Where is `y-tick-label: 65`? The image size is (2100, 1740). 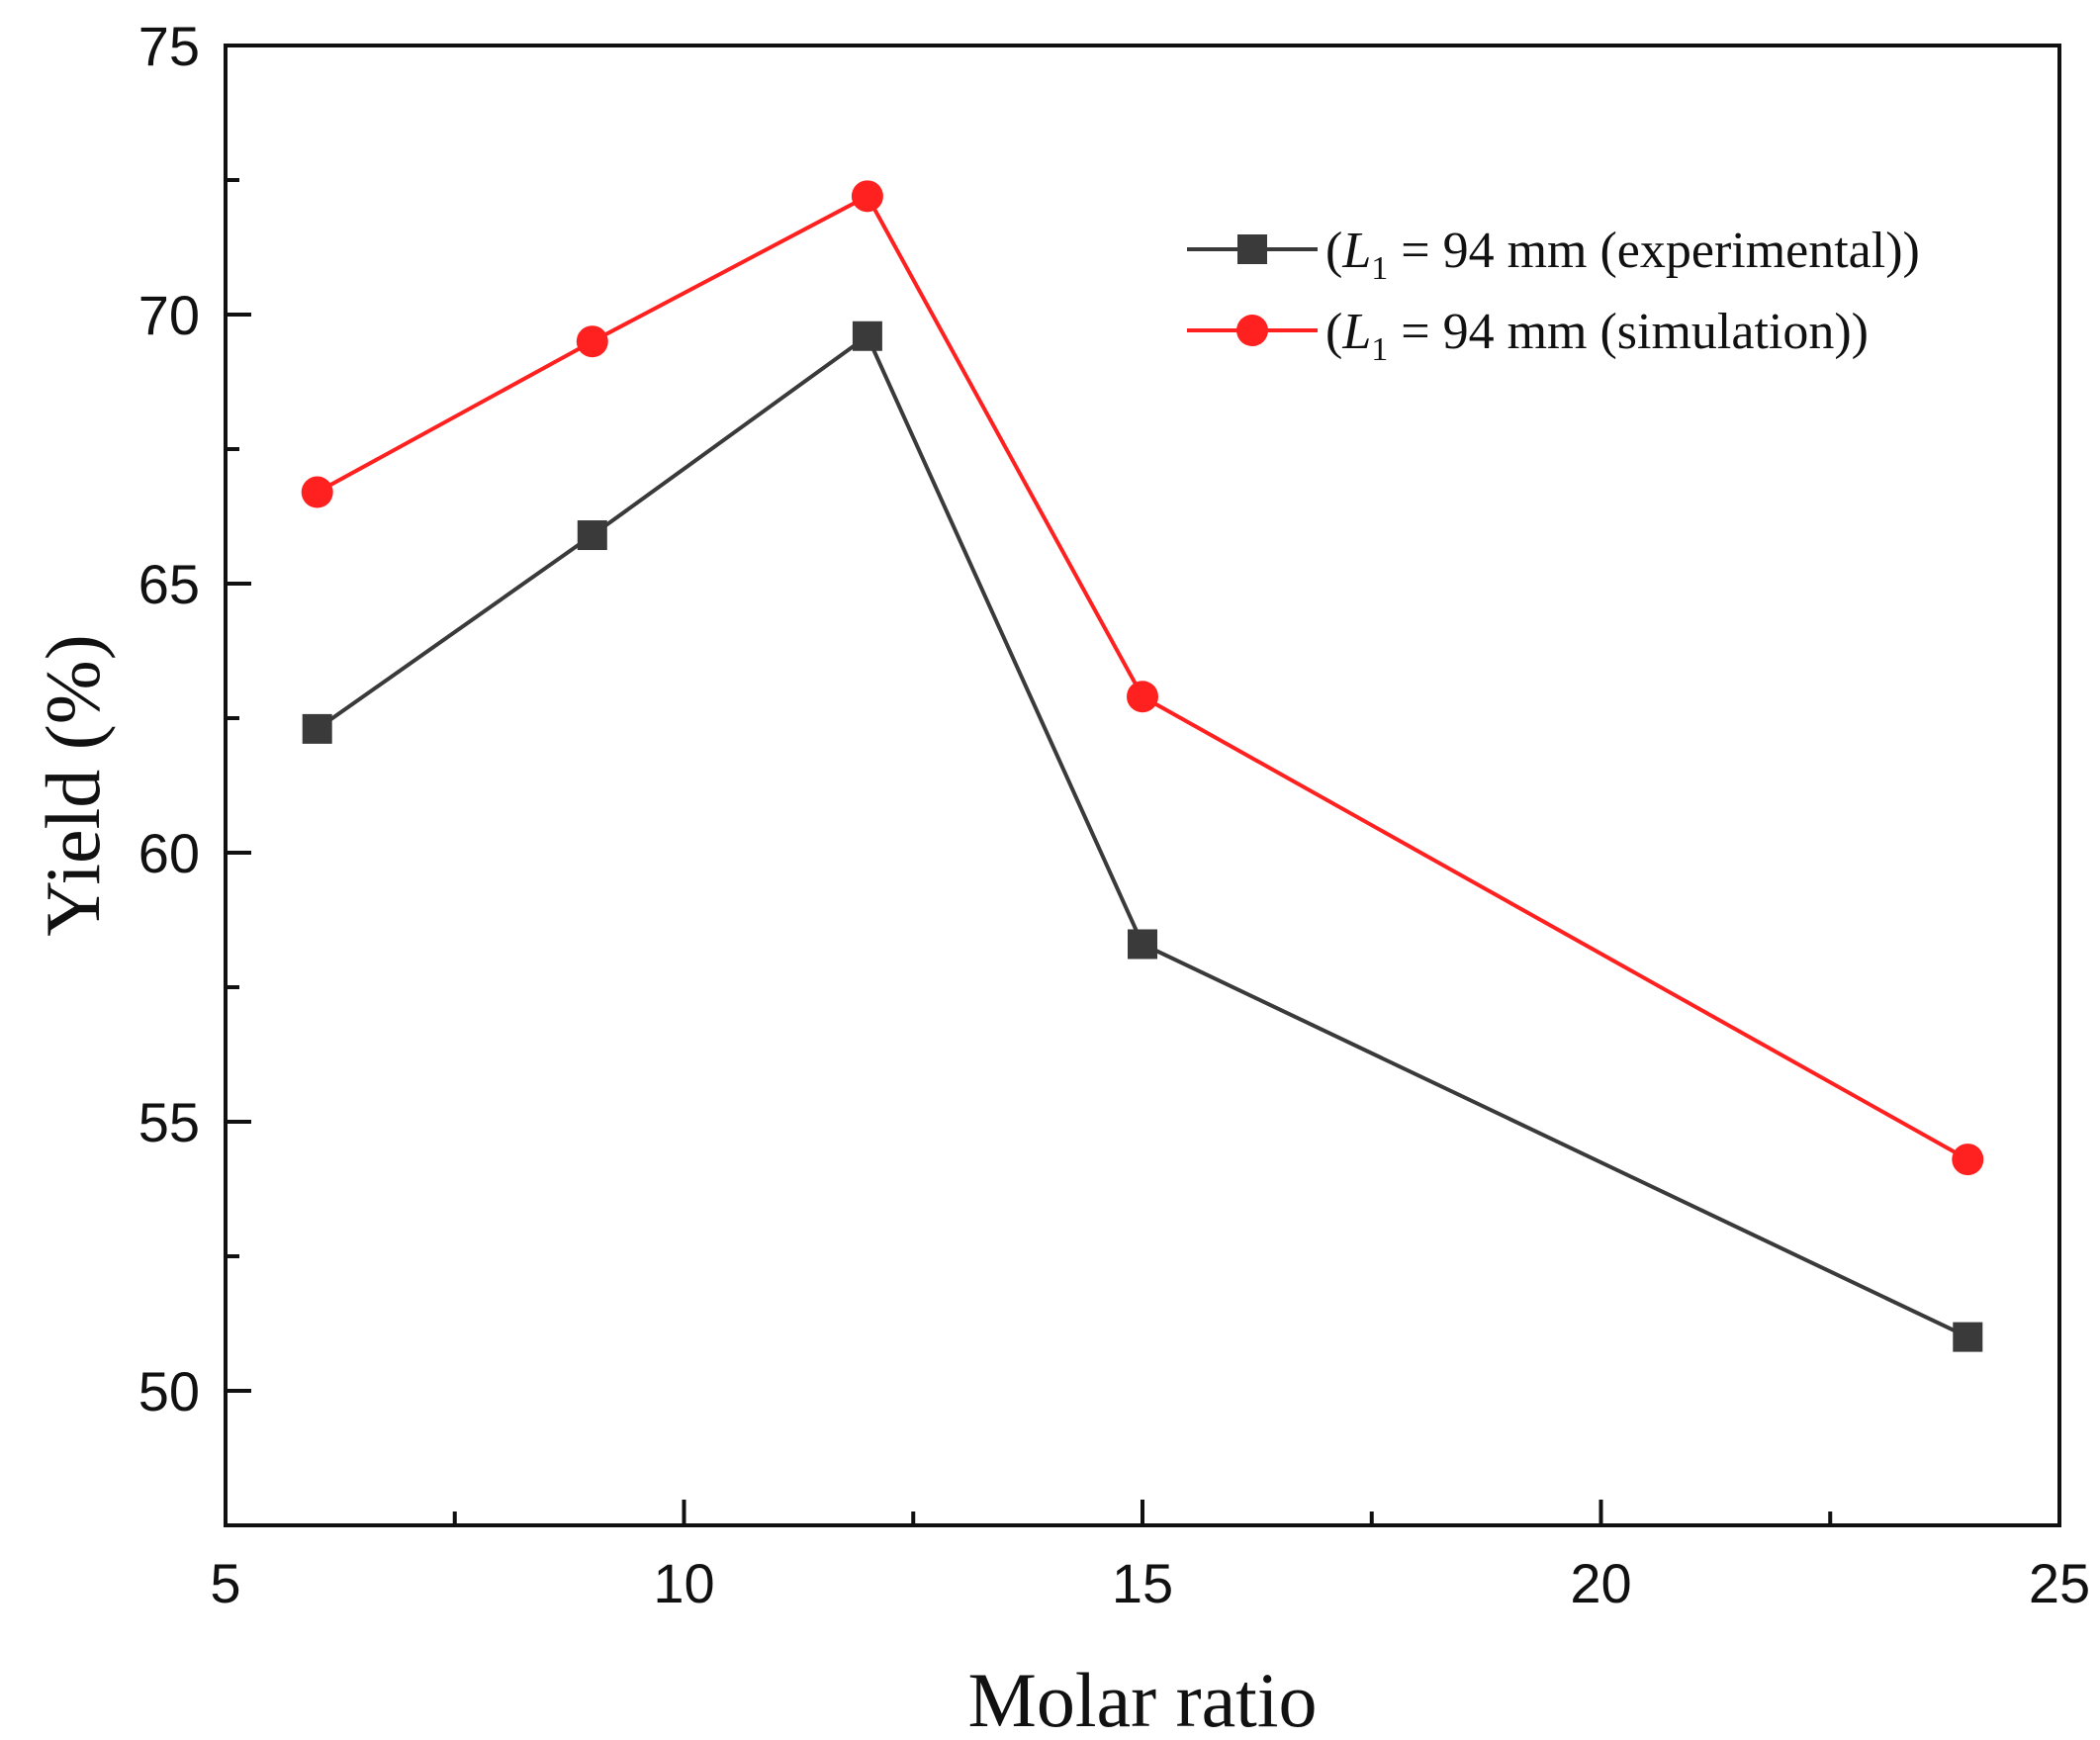
y-tick-label: 65 is located at coordinates (169, 584).